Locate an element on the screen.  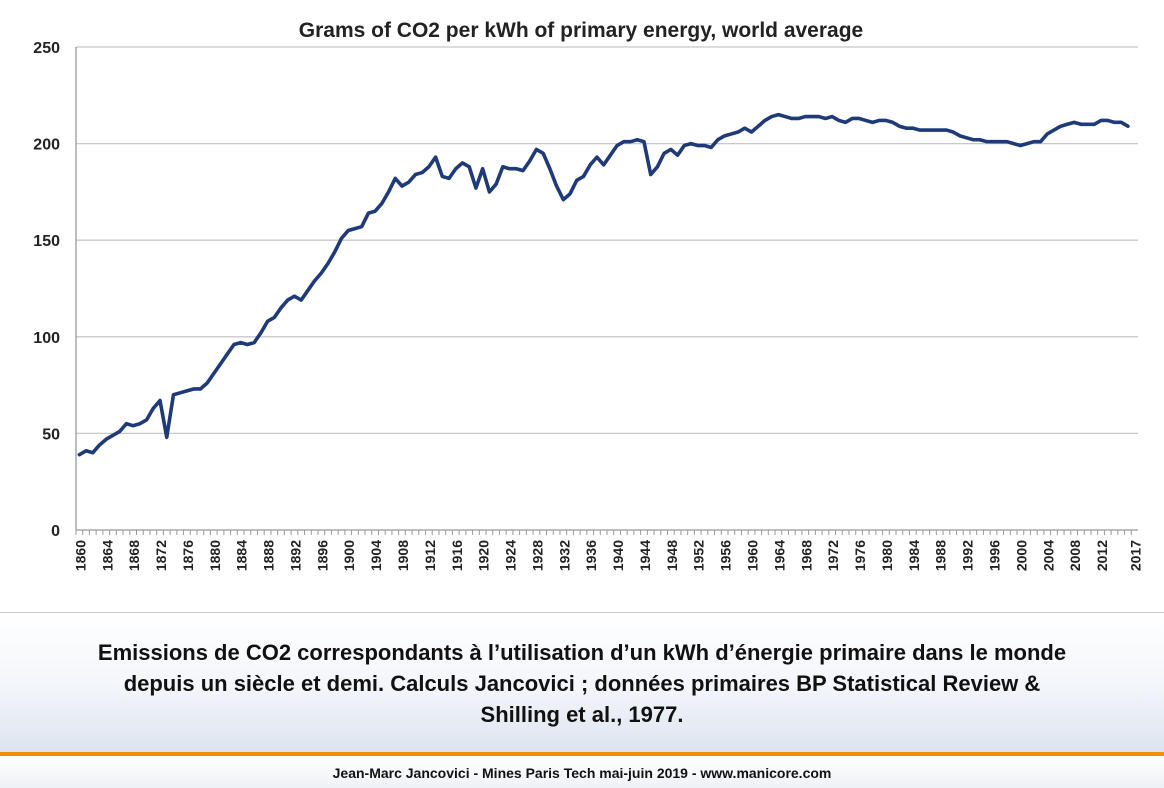
y-tick-label: 0 is located at coordinates (55, 531).